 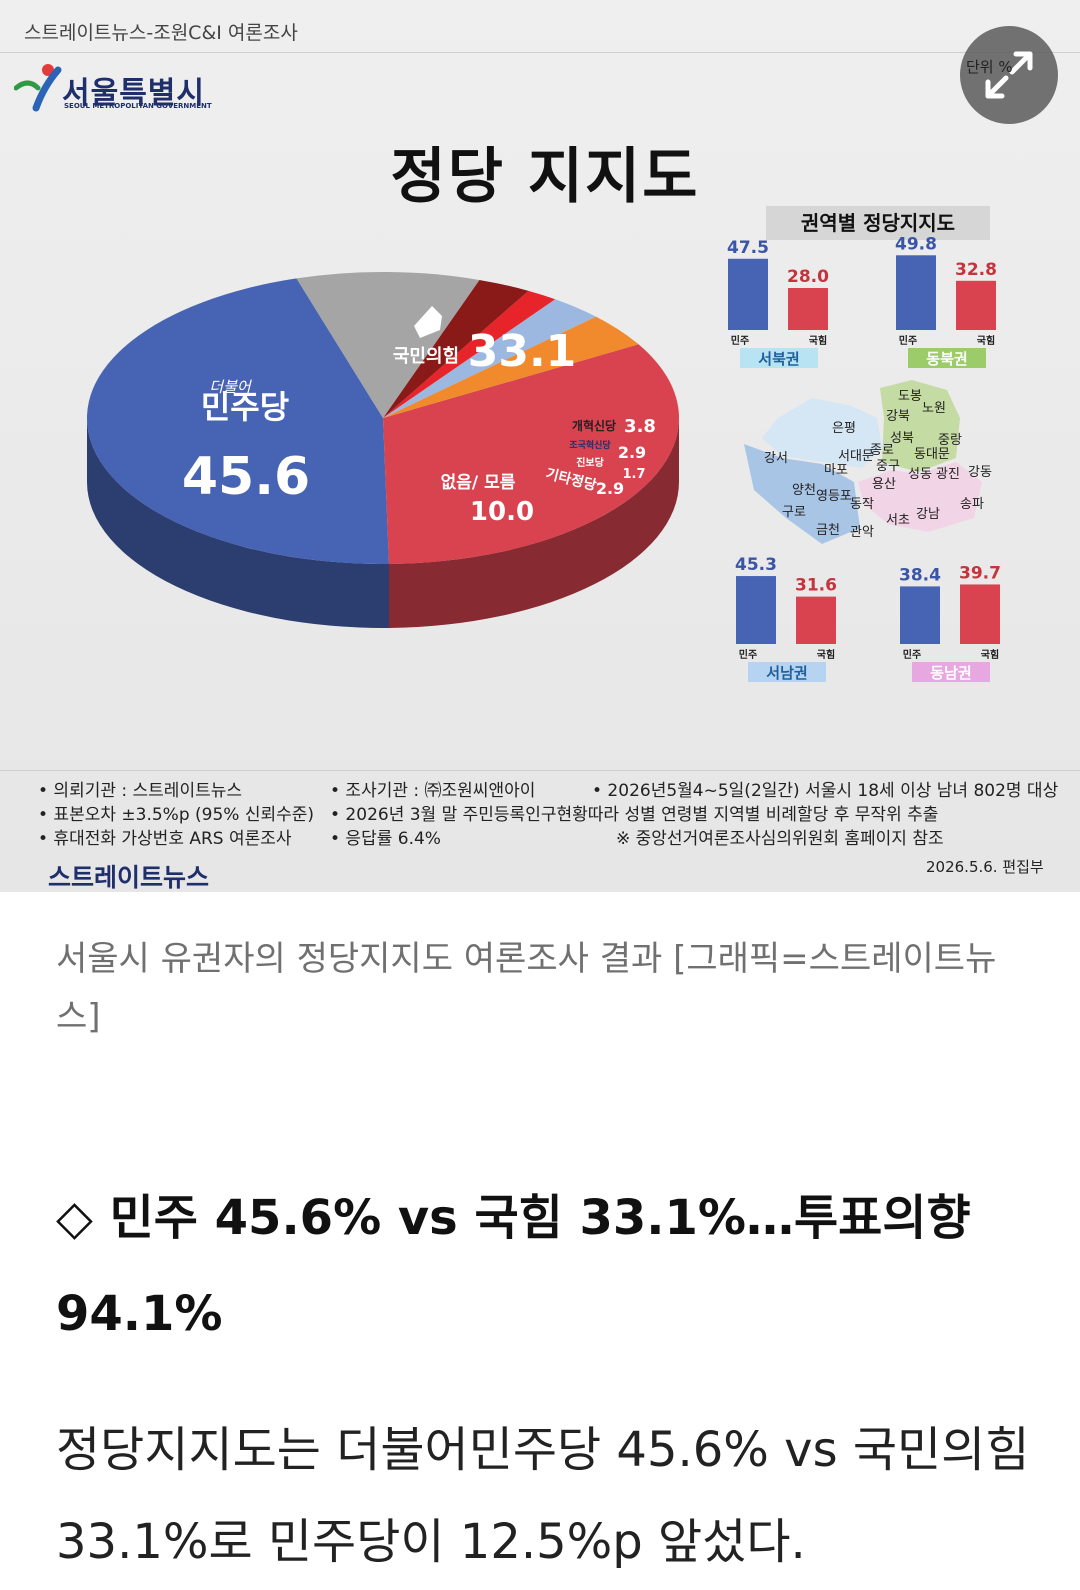 What do you see at coordinates (828, 530) in the screenshot?
I see `map-district-label: 금천` at bounding box center [828, 530].